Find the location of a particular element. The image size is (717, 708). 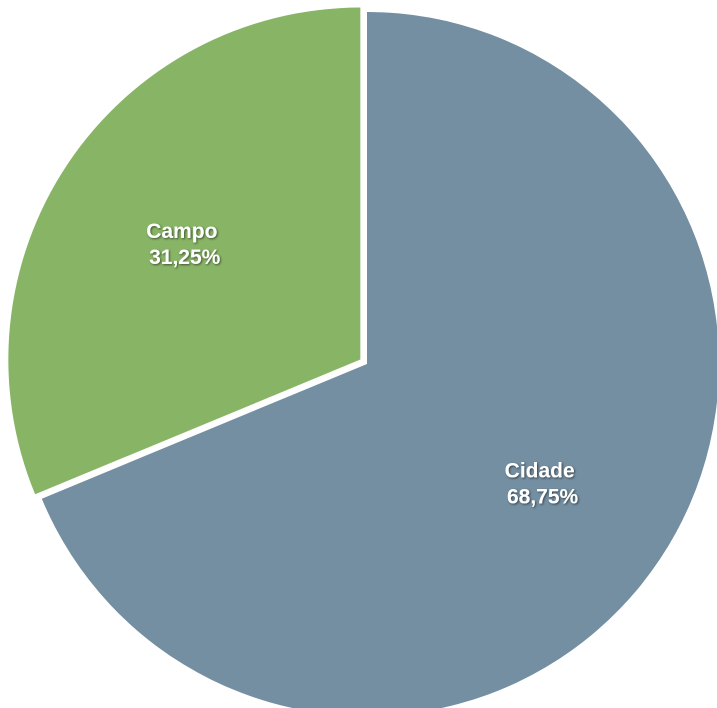

slice-value-campo: 31,25% is located at coordinates (185, 257).